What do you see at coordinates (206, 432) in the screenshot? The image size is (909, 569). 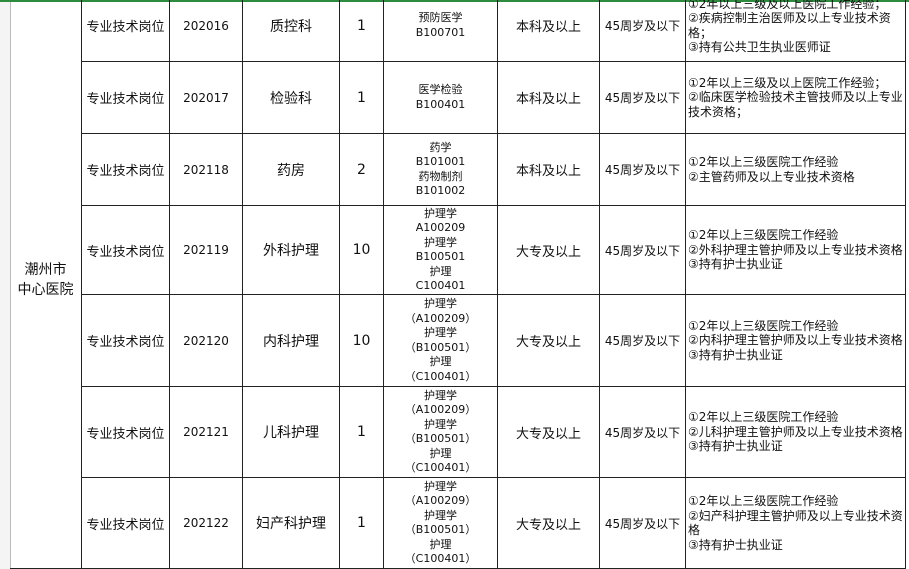 I see `cell-text: 202121` at bounding box center [206, 432].